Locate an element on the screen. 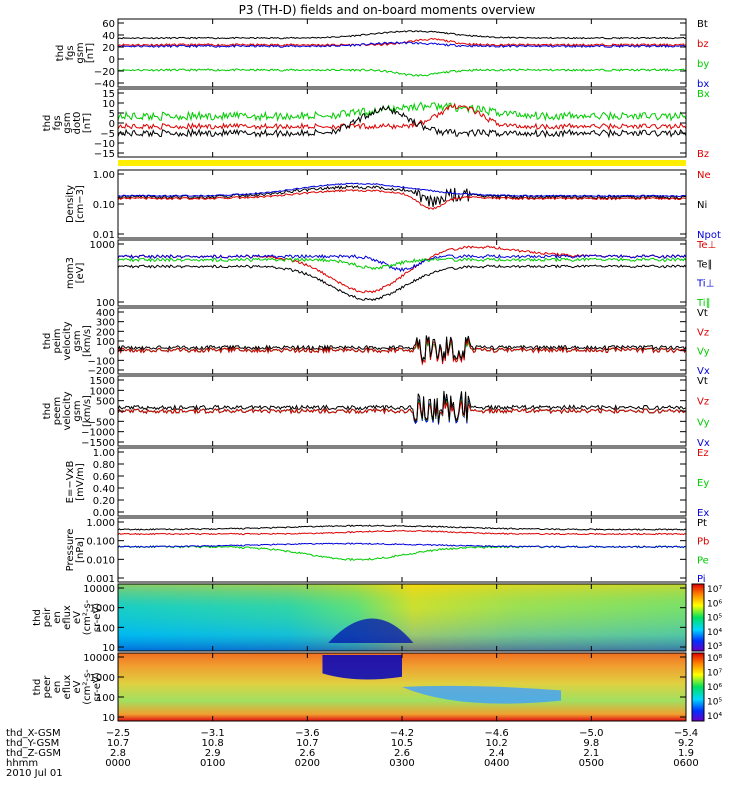 This screenshot has height=800, width=750. by-trace is located at coordinates (402, 73).